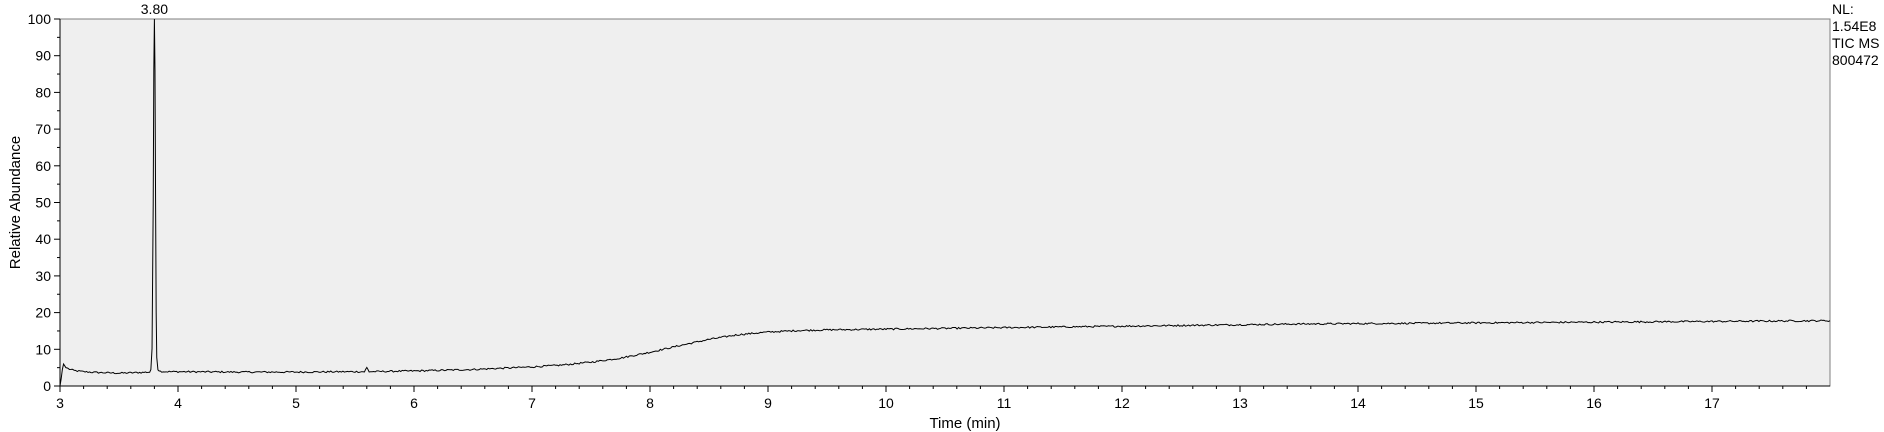  What do you see at coordinates (1240, 403) in the screenshot?
I see `x-tick-label: 13` at bounding box center [1240, 403].